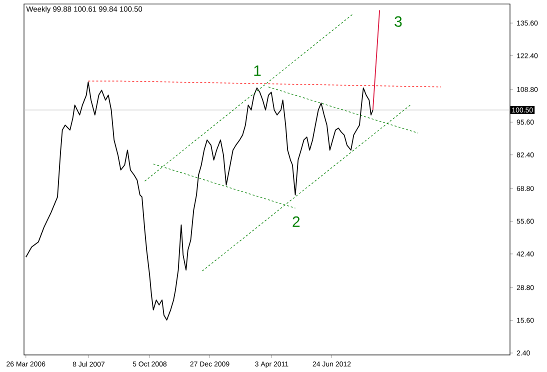  I want to click on annotation: 3, so click(398, 21).